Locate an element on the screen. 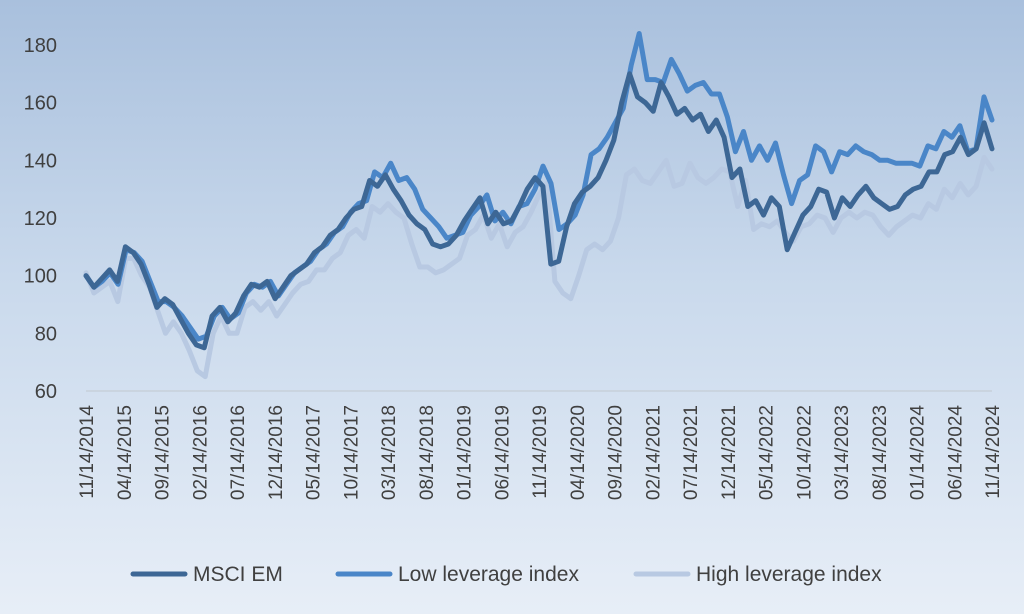  x-tick-label: 10/14/2022 is located at coordinates (804, 452).